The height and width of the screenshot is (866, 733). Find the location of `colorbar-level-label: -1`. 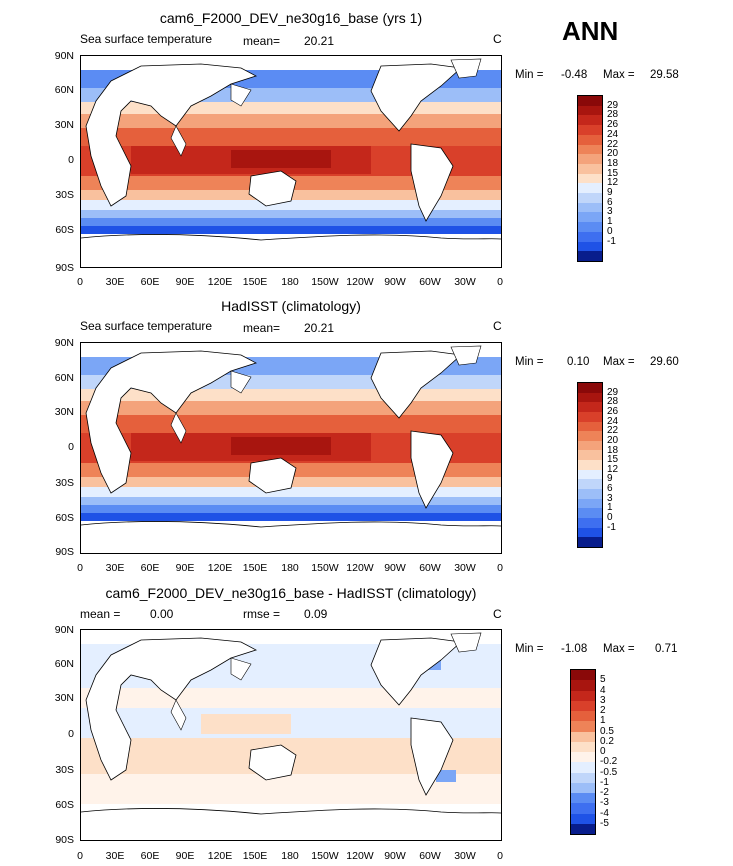

colorbar-level-label: -1 is located at coordinates (604, 782).